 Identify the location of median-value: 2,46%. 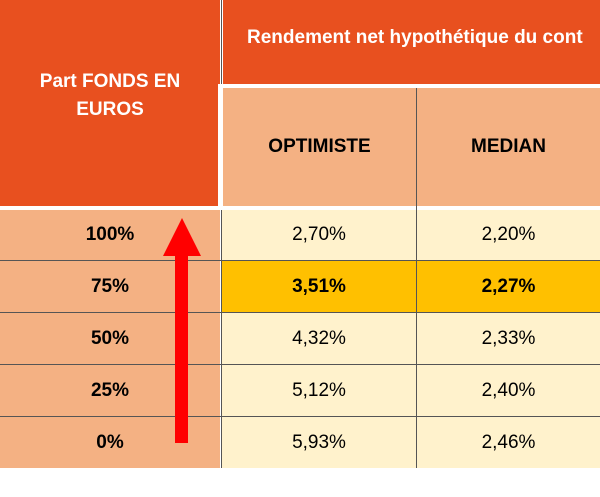
(508, 442).